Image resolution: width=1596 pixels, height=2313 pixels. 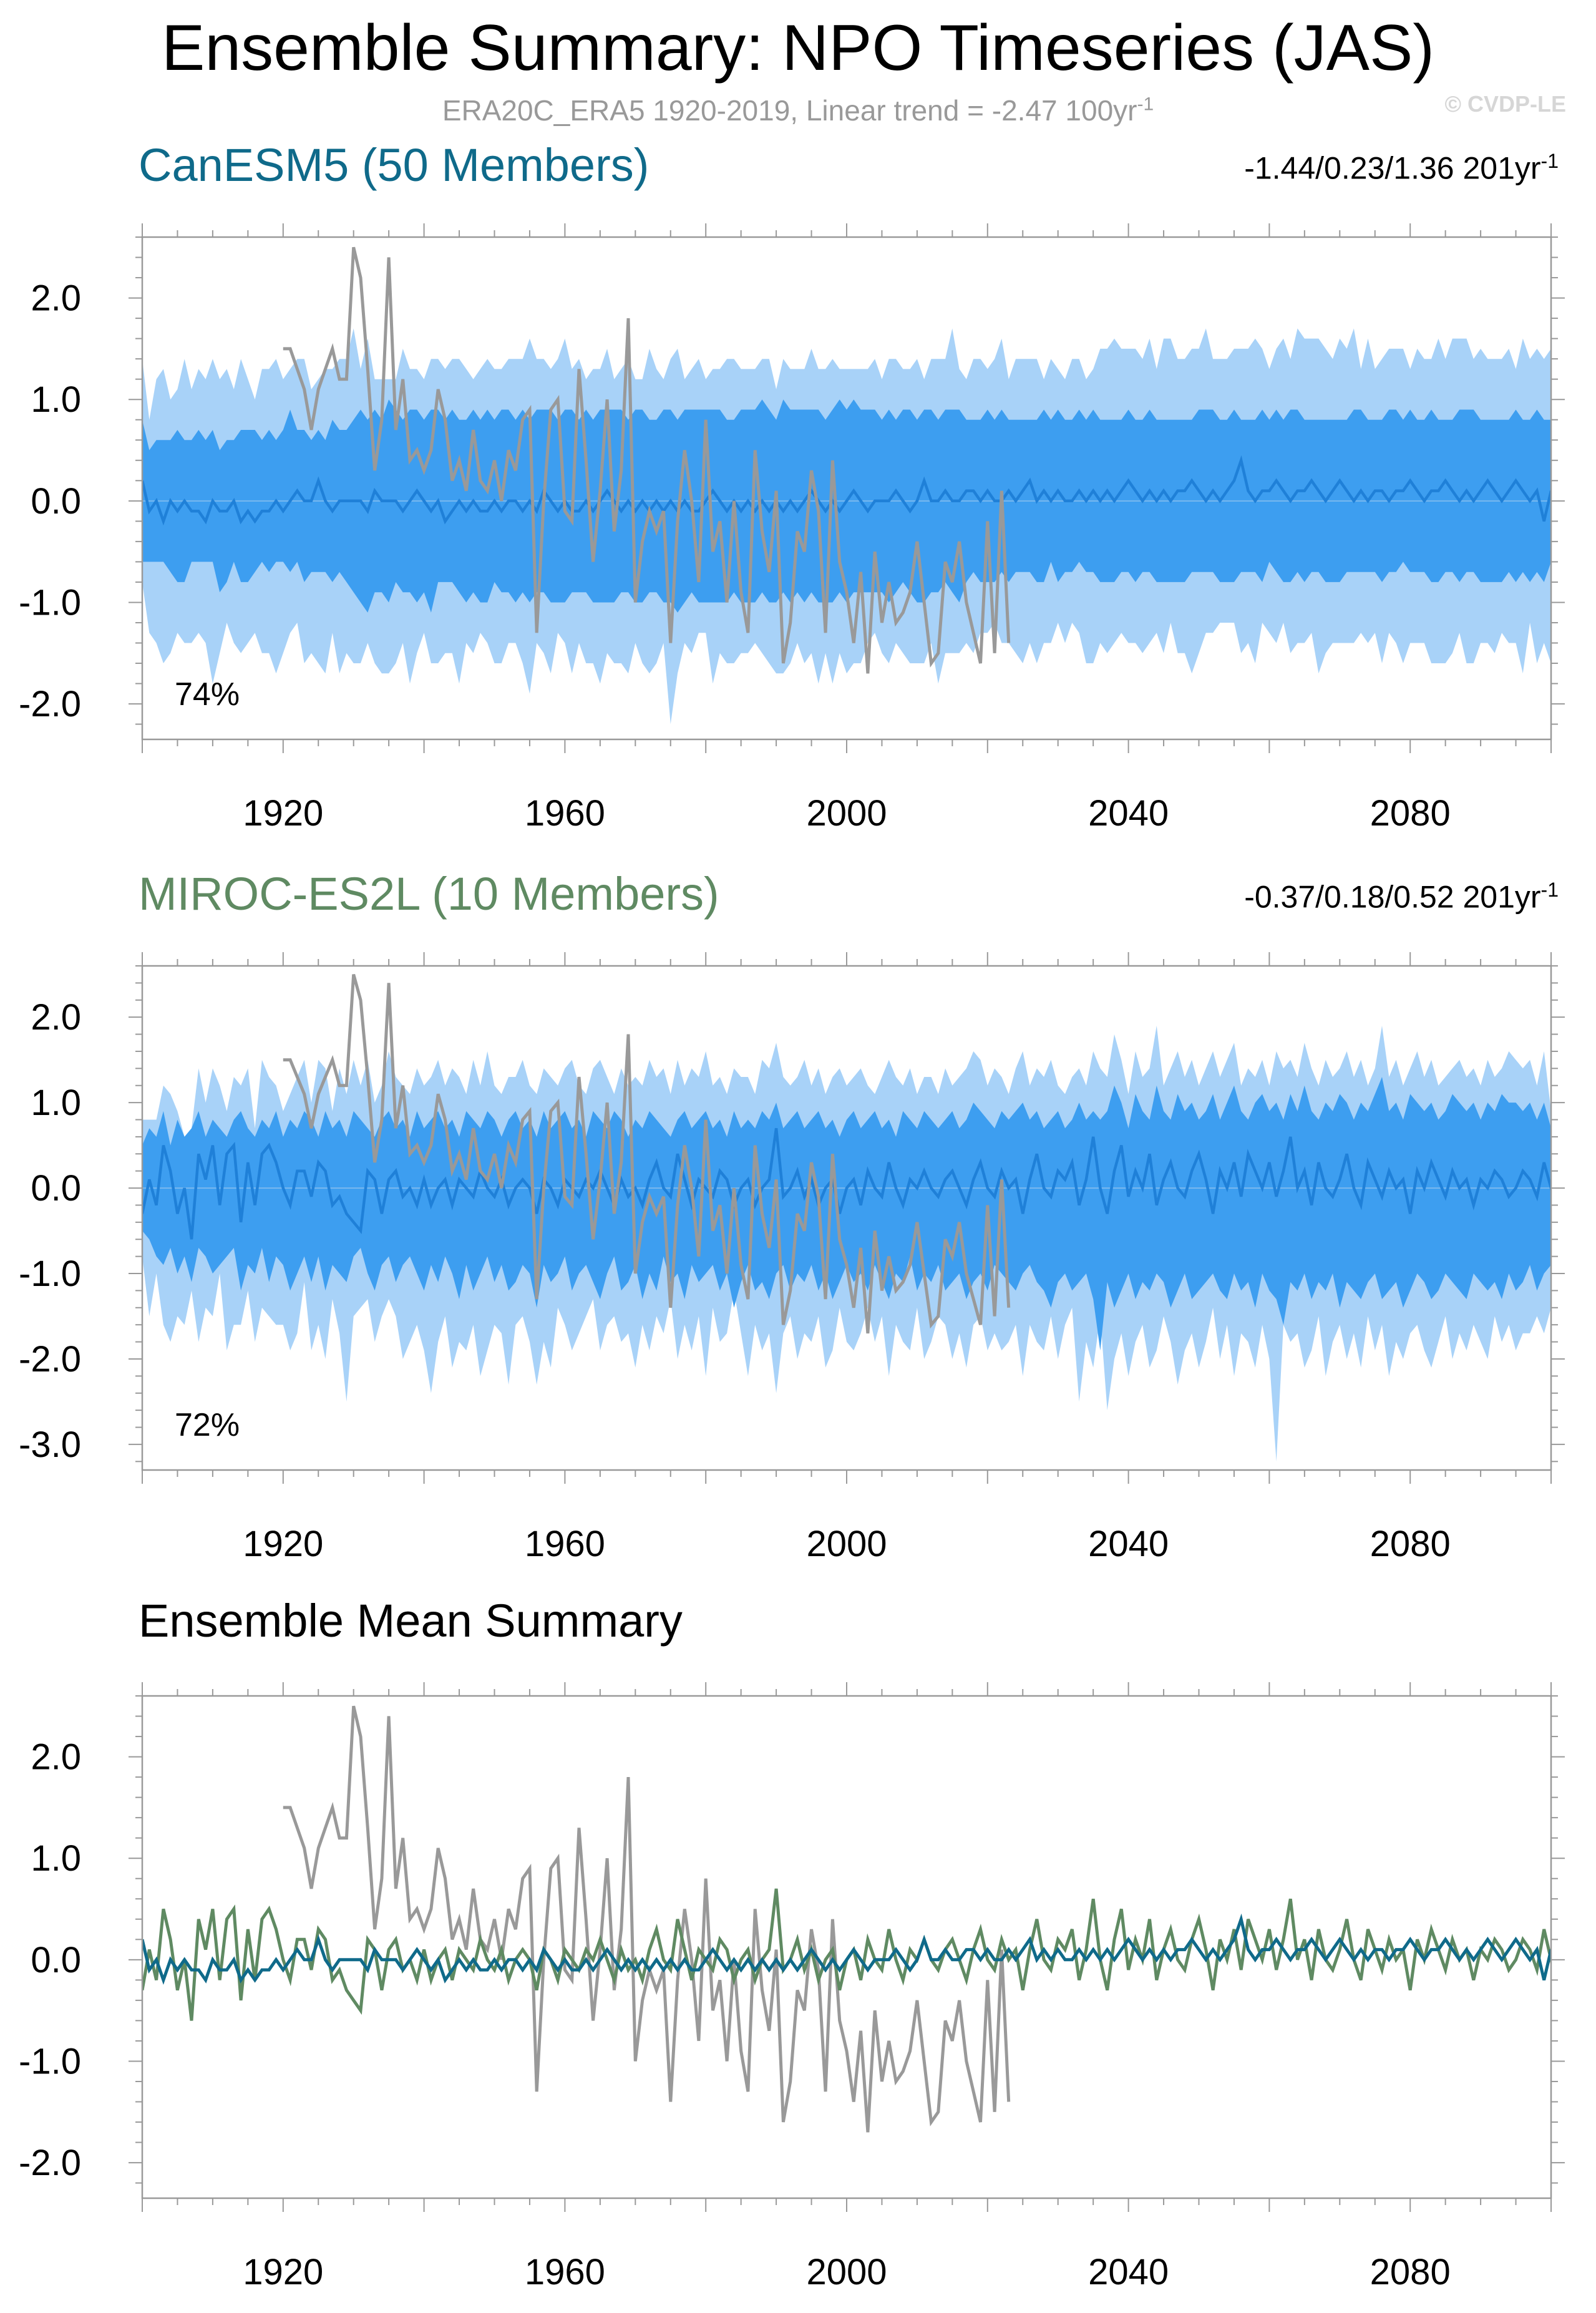 What do you see at coordinates (798, 48) in the screenshot?
I see `figure-title: Ensemble Summary: NPO Timeseries (JAS)` at bounding box center [798, 48].